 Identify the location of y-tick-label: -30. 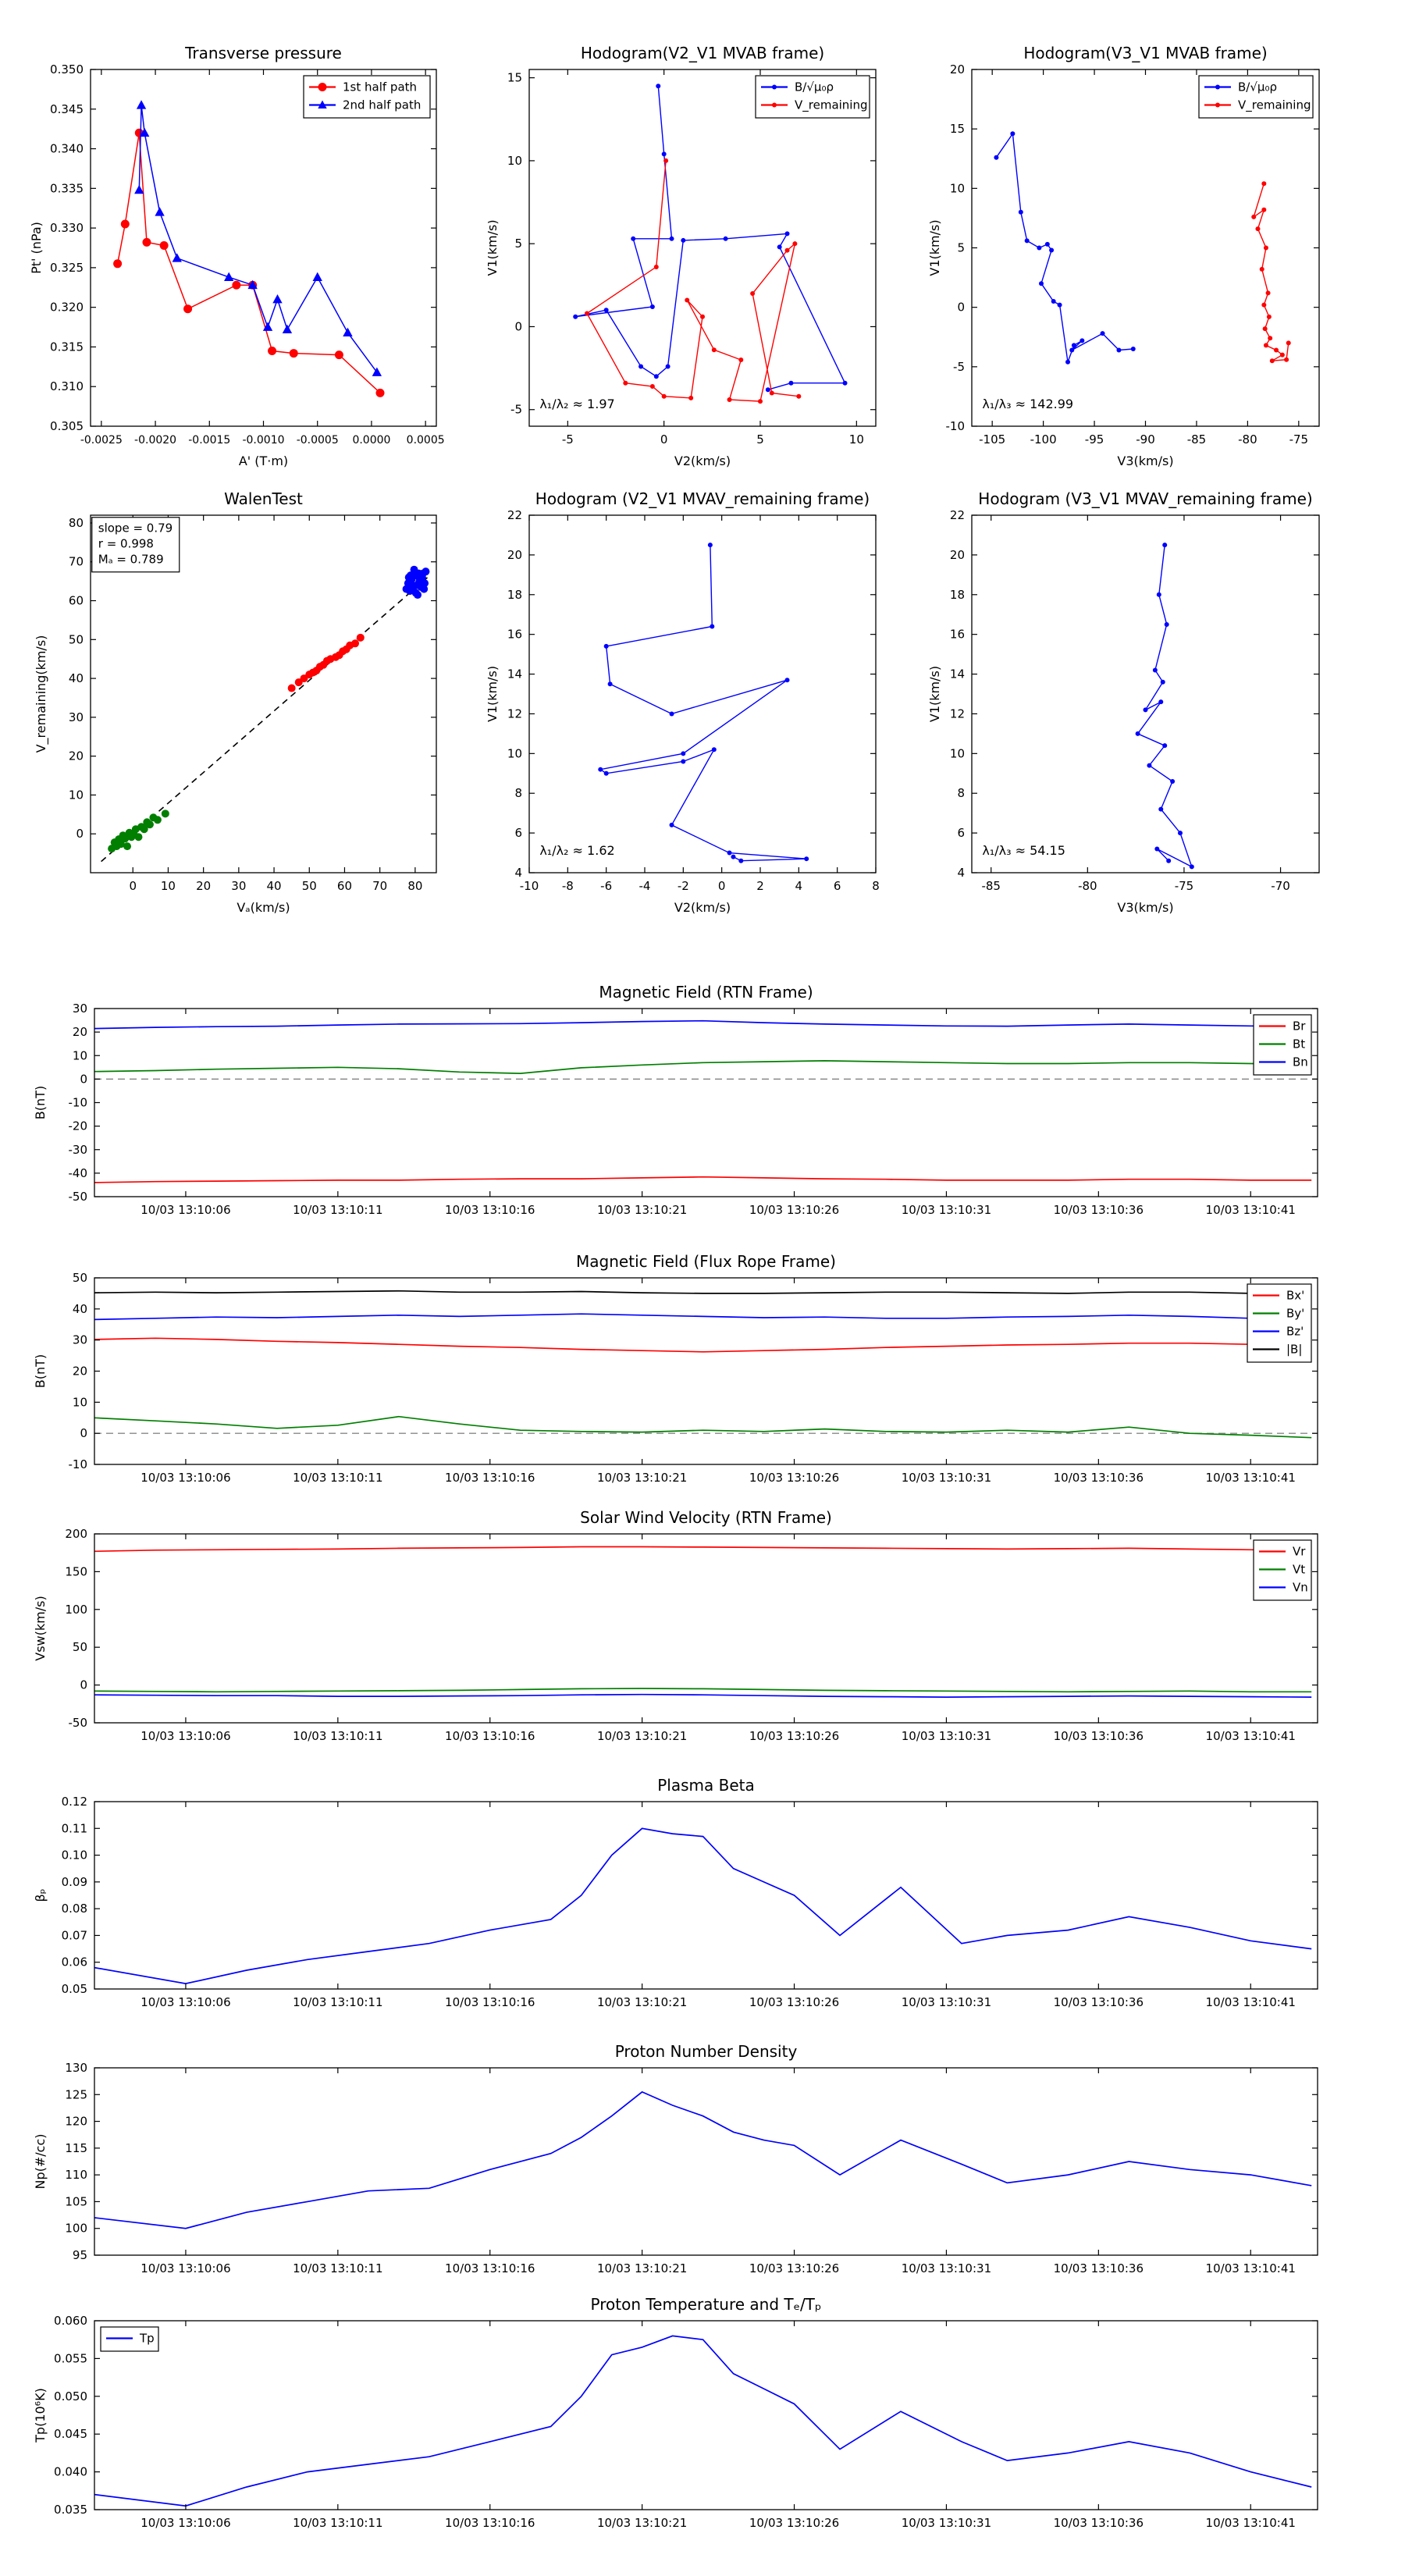
(78, 1150).